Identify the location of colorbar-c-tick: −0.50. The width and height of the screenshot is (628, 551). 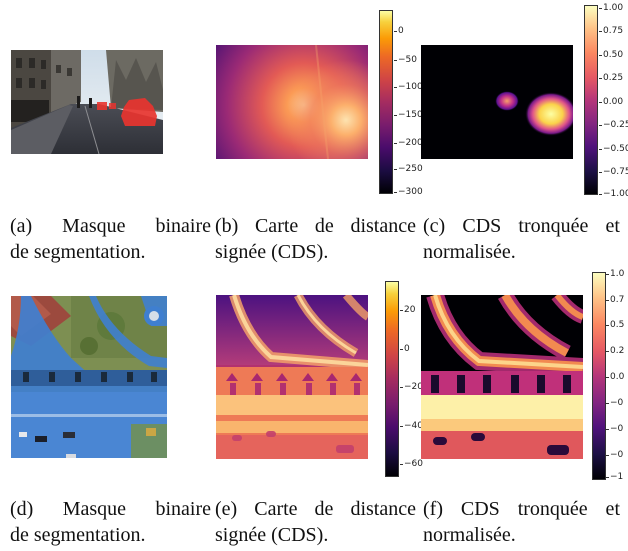
(613, 149).